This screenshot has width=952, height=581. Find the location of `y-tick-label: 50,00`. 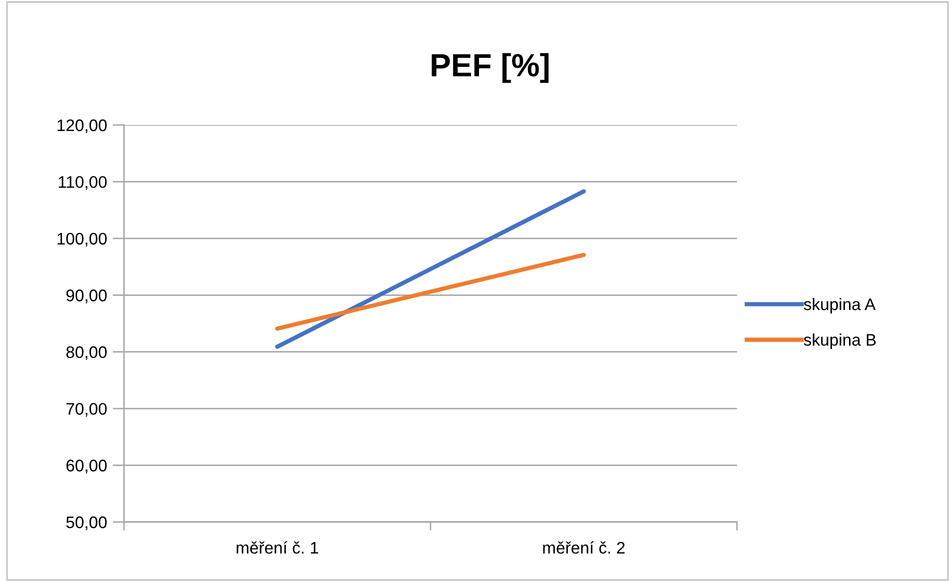

y-tick-label: 50,00 is located at coordinates (86, 523).